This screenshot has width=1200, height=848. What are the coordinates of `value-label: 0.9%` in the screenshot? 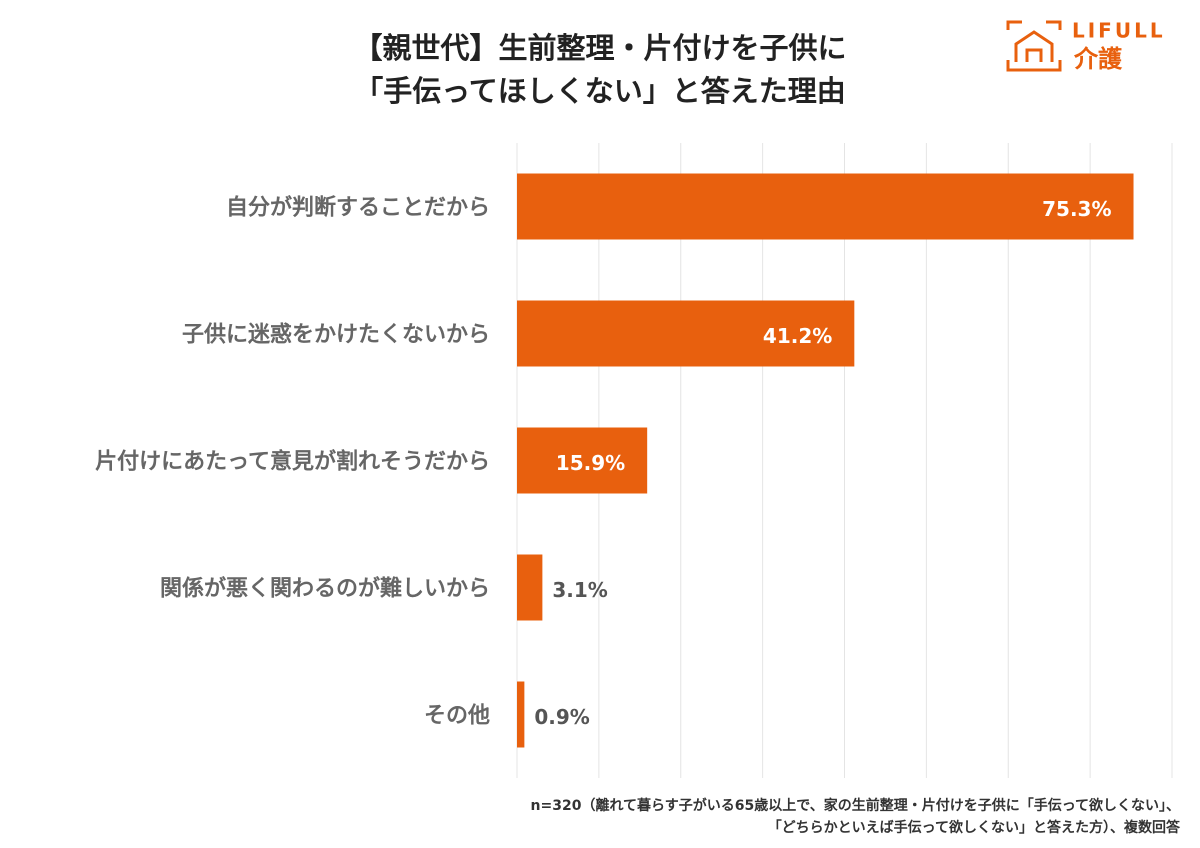 It's located at (561, 717).